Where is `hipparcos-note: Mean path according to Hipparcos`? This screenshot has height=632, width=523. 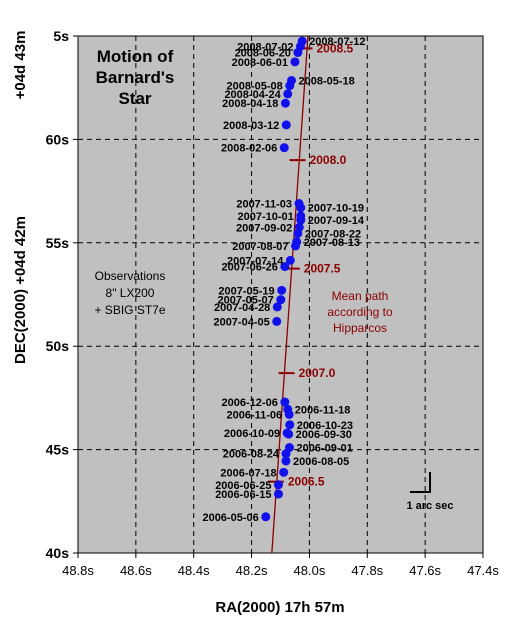 hipparcos-note: Mean path according to Hipparcos is located at coordinates (360, 312).